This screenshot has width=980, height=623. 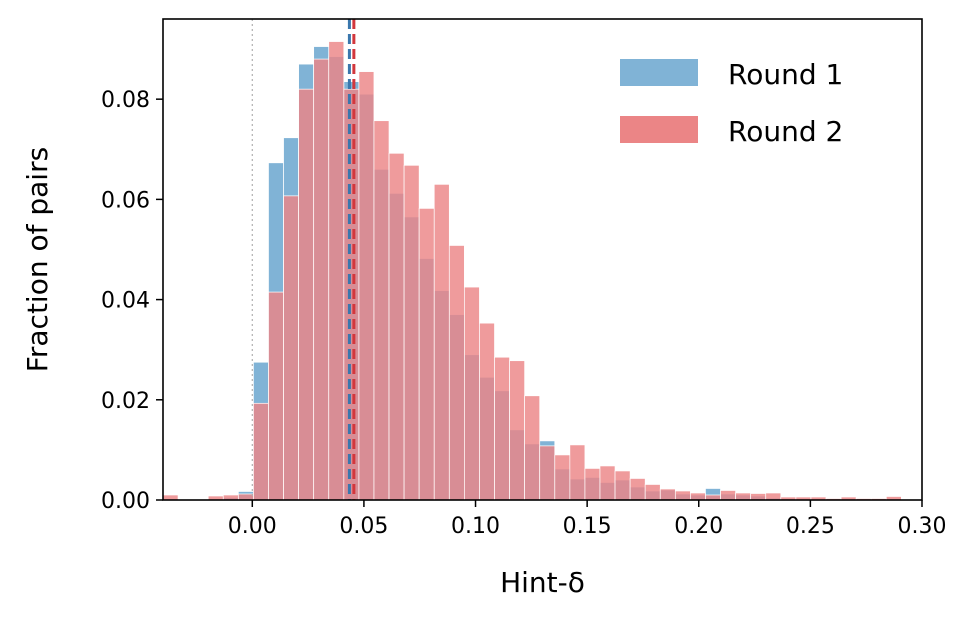 I want to click on legend-label-round-1: Round 1, so click(x=785, y=74).